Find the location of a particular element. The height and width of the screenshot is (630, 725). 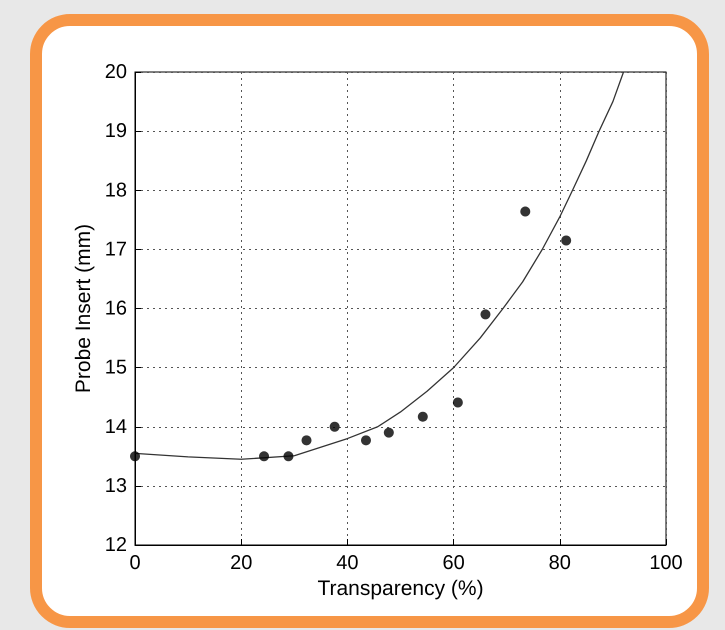

y-tick-label: 19 is located at coordinates (115, 131).